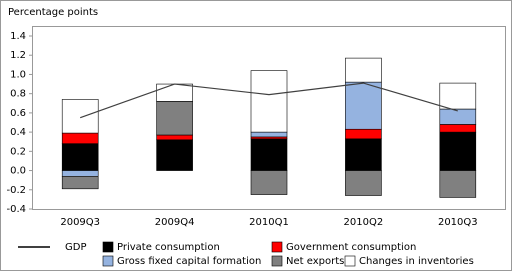 Image resolution: width=512 pixels, height=275 pixels. Describe the element at coordinates (175, 222) in the screenshot. I see `x-tick-label: 2009Q4` at that location.